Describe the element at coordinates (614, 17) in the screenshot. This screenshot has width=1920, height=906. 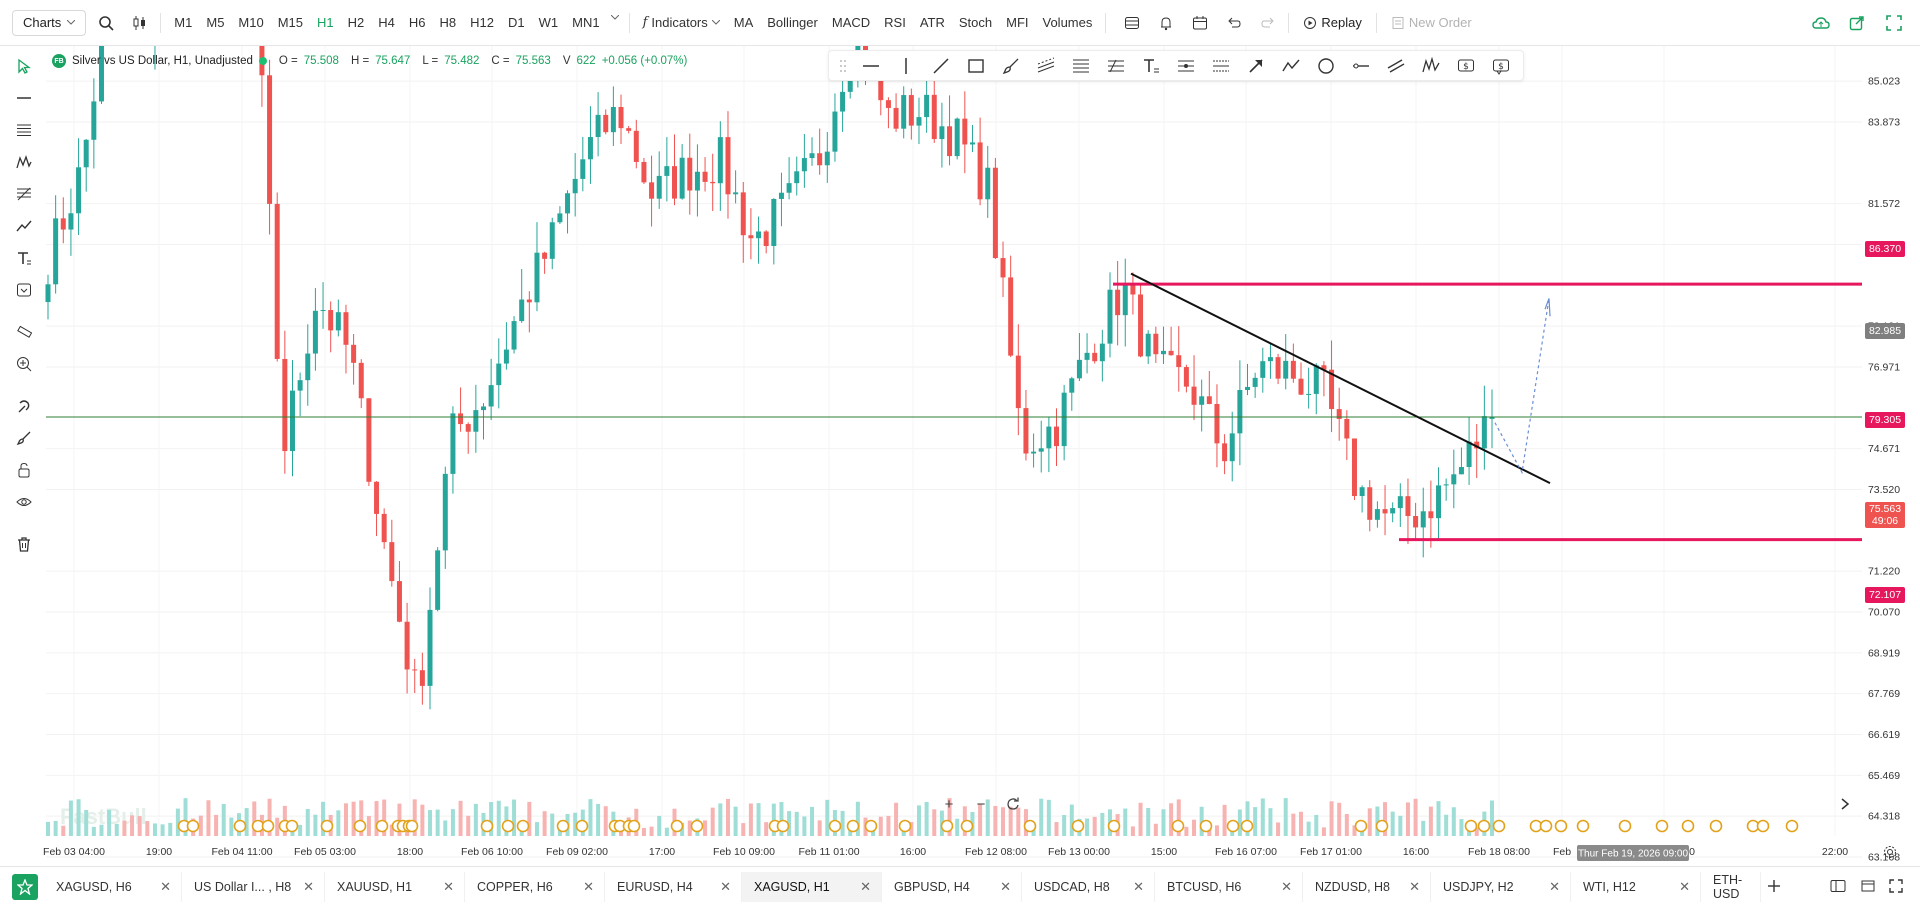
I see `timeframe-more-icon` at that location.